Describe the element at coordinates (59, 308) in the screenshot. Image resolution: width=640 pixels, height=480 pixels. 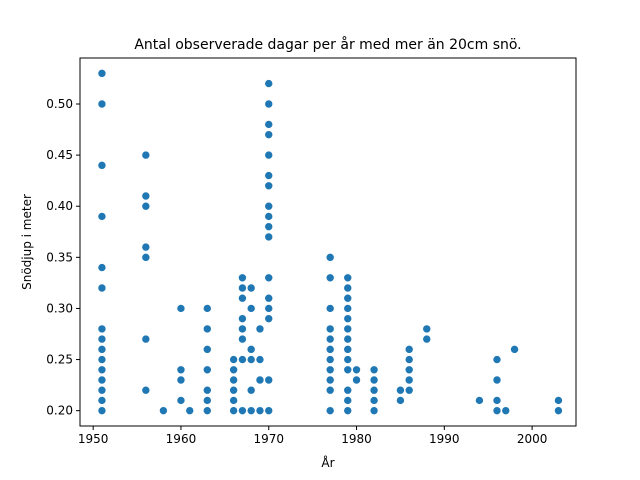
I see `y-tick-label: 0.30` at that location.